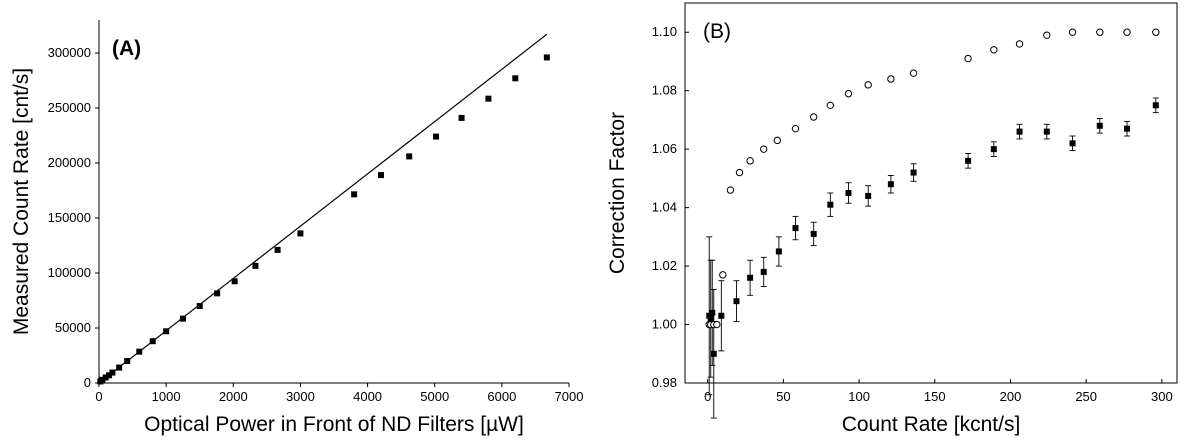 The width and height of the screenshot is (1191, 448). Describe the element at coordinates (166, 396) in the screenshot. I see `x-tick-label: 1000` at that location.